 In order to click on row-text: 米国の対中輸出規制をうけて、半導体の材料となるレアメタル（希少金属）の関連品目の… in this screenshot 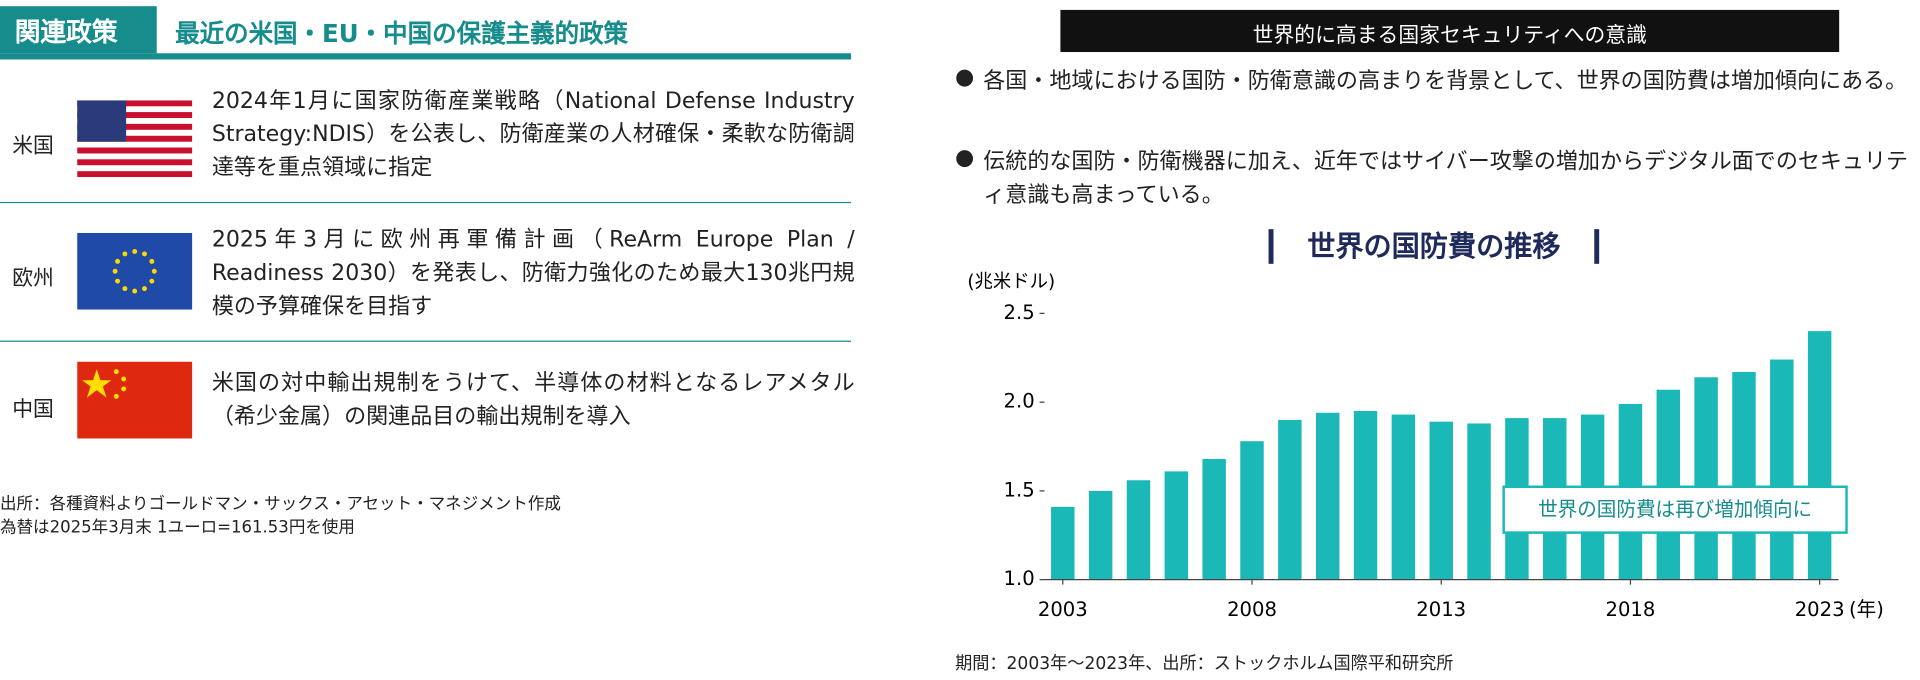, I will do `click(533, 400)`.